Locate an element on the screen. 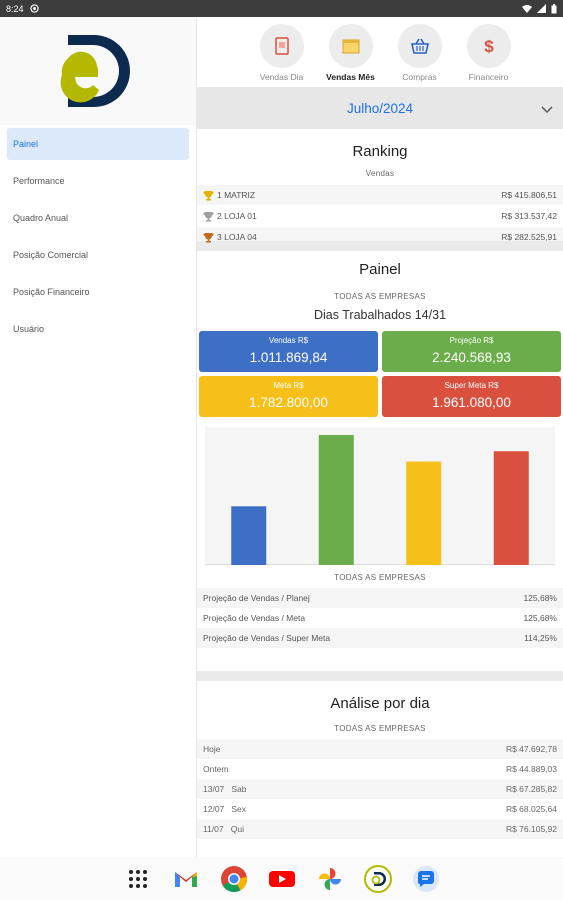 The image size is (563, 900). dollar-icon: $ is located at coordinates (488, 46).